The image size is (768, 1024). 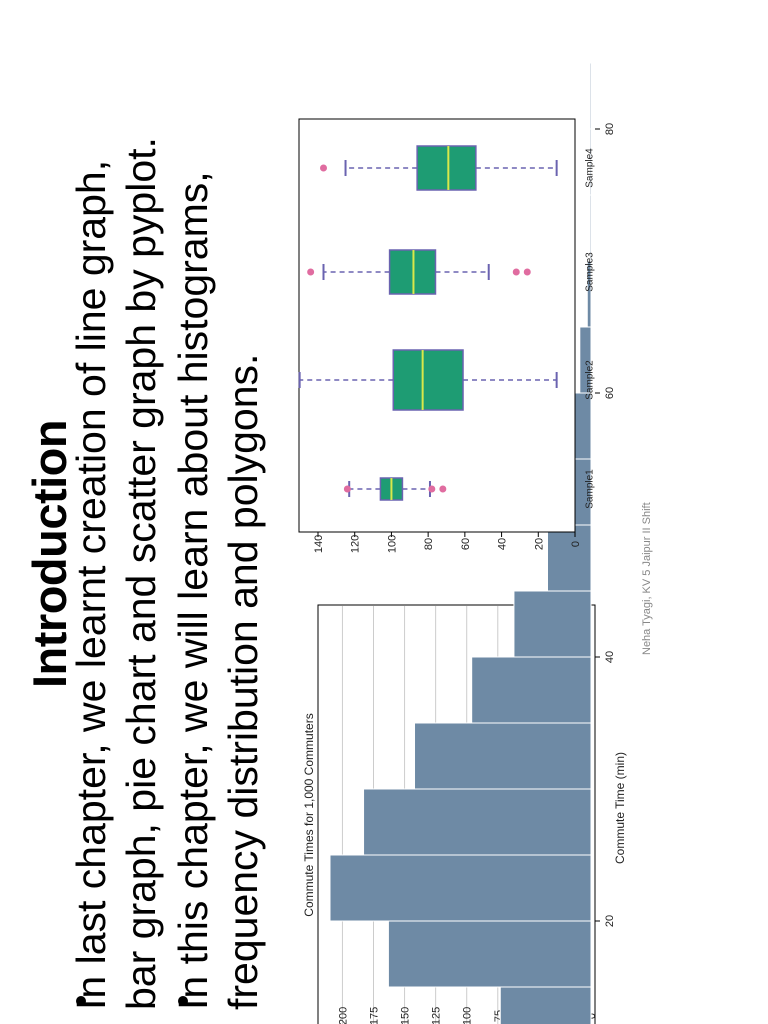 What do you see at coordinates (356, 544) in the screenshot?
I see `box-y-tick-label: 120` at bounding box center [356, 544].